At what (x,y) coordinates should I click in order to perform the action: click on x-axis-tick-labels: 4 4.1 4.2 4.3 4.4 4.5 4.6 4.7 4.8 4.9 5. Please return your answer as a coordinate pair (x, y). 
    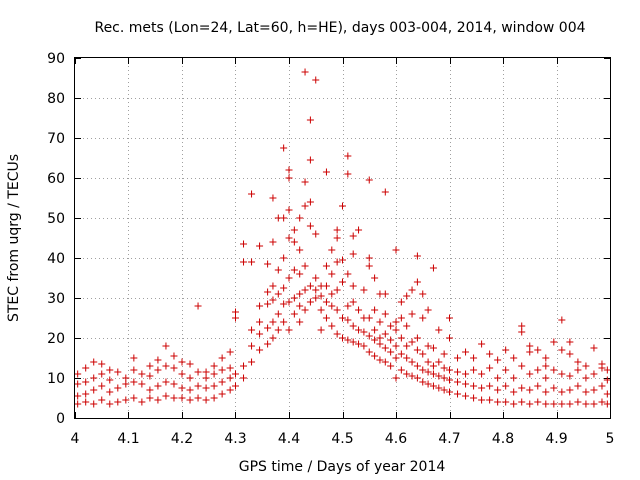
    Looking at the image, I should click on (343, 439).